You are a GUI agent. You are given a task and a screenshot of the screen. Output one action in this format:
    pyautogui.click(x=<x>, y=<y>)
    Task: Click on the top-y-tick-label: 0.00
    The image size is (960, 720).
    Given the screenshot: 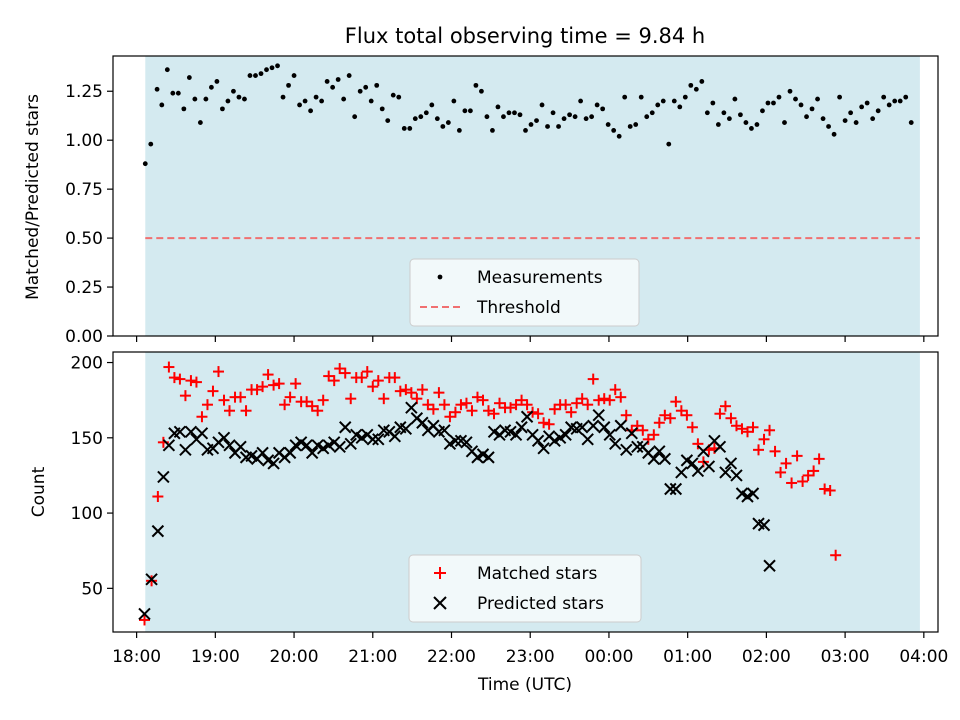 What is the action you would take?
    pyautogui.click(x=84, y=337)
    